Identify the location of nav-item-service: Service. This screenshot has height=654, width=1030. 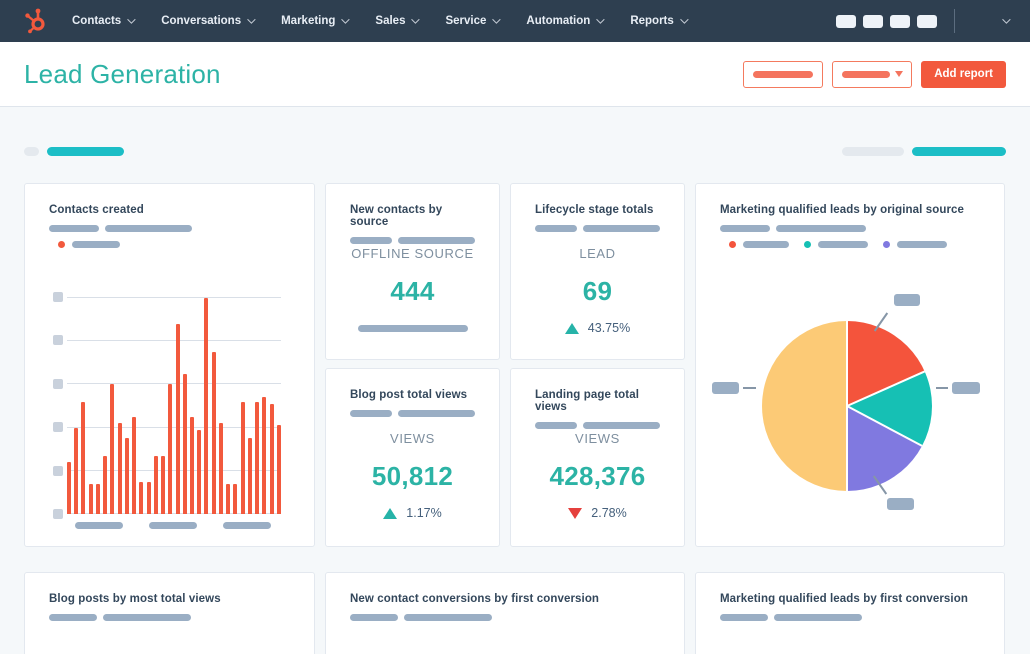
(473, 21).